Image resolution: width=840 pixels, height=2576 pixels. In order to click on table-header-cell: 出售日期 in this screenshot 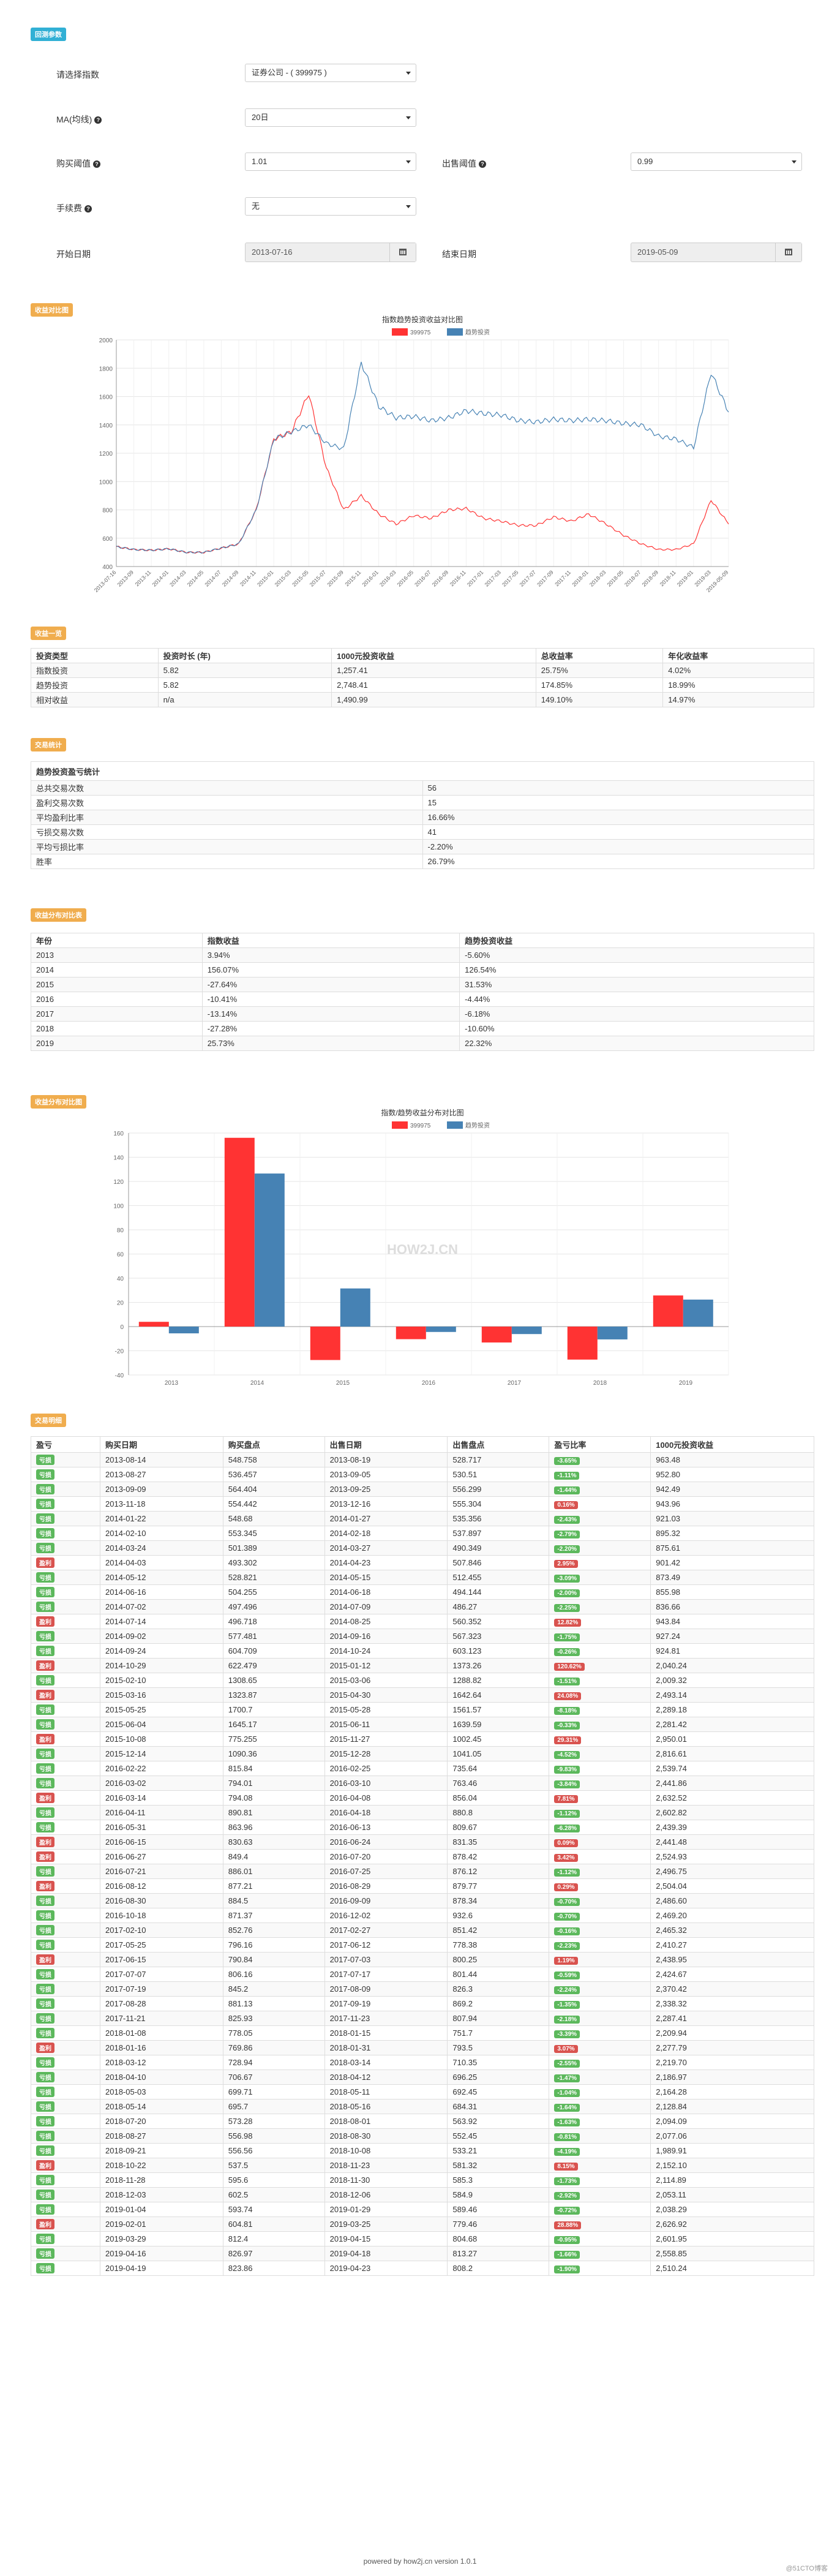, I will do `click(386, 1444)`.